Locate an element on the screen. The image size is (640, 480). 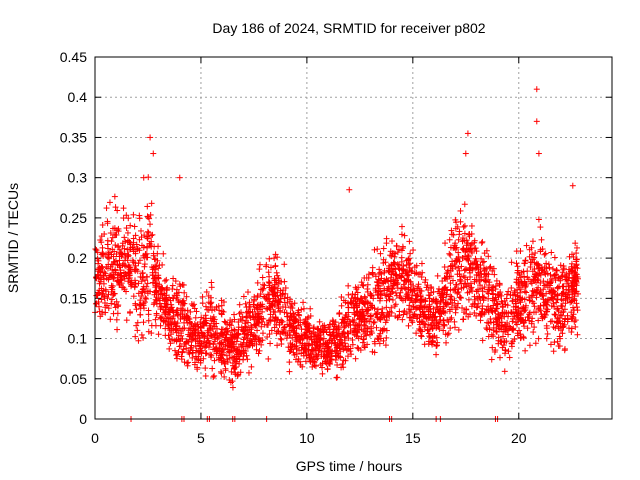
x-tick-label: 5 is located at coordinates (201, 438).